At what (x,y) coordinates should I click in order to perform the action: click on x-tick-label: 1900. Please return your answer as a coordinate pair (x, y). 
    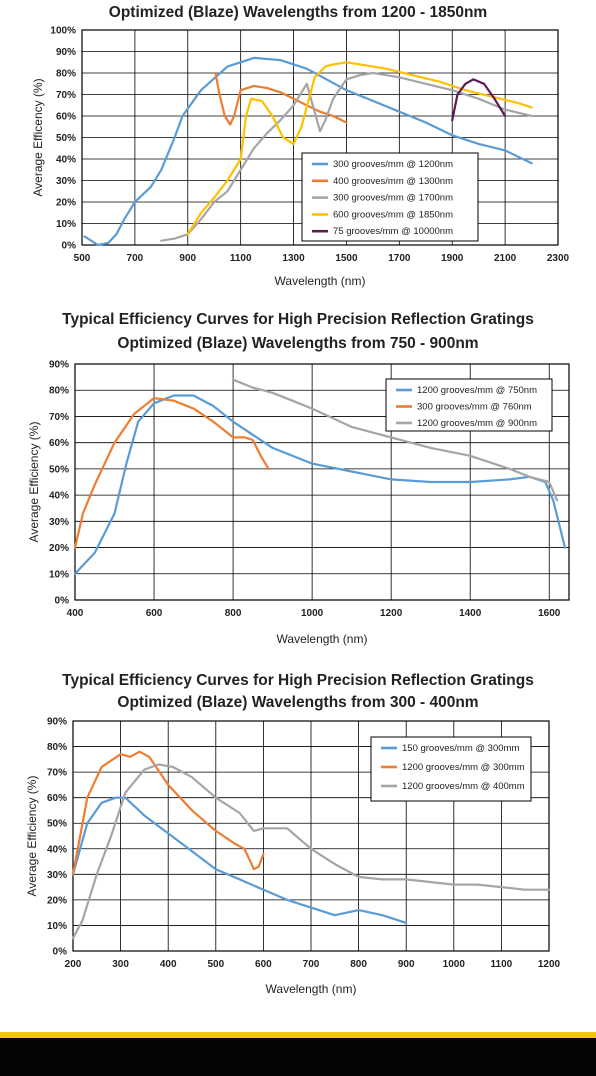
    Looking at the image, I should click on (452, 258).